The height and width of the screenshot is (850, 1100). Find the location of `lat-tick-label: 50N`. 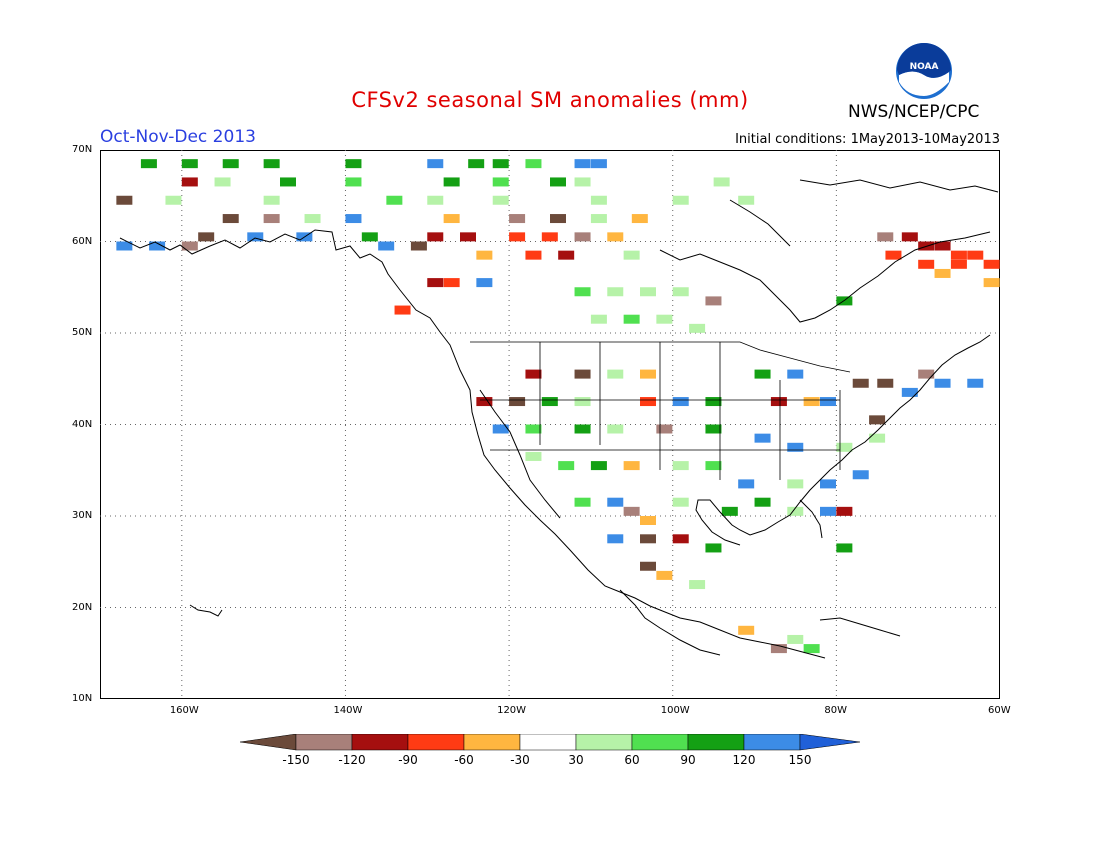

lat-tick-label: 50N is located at coordinates (82, 332).